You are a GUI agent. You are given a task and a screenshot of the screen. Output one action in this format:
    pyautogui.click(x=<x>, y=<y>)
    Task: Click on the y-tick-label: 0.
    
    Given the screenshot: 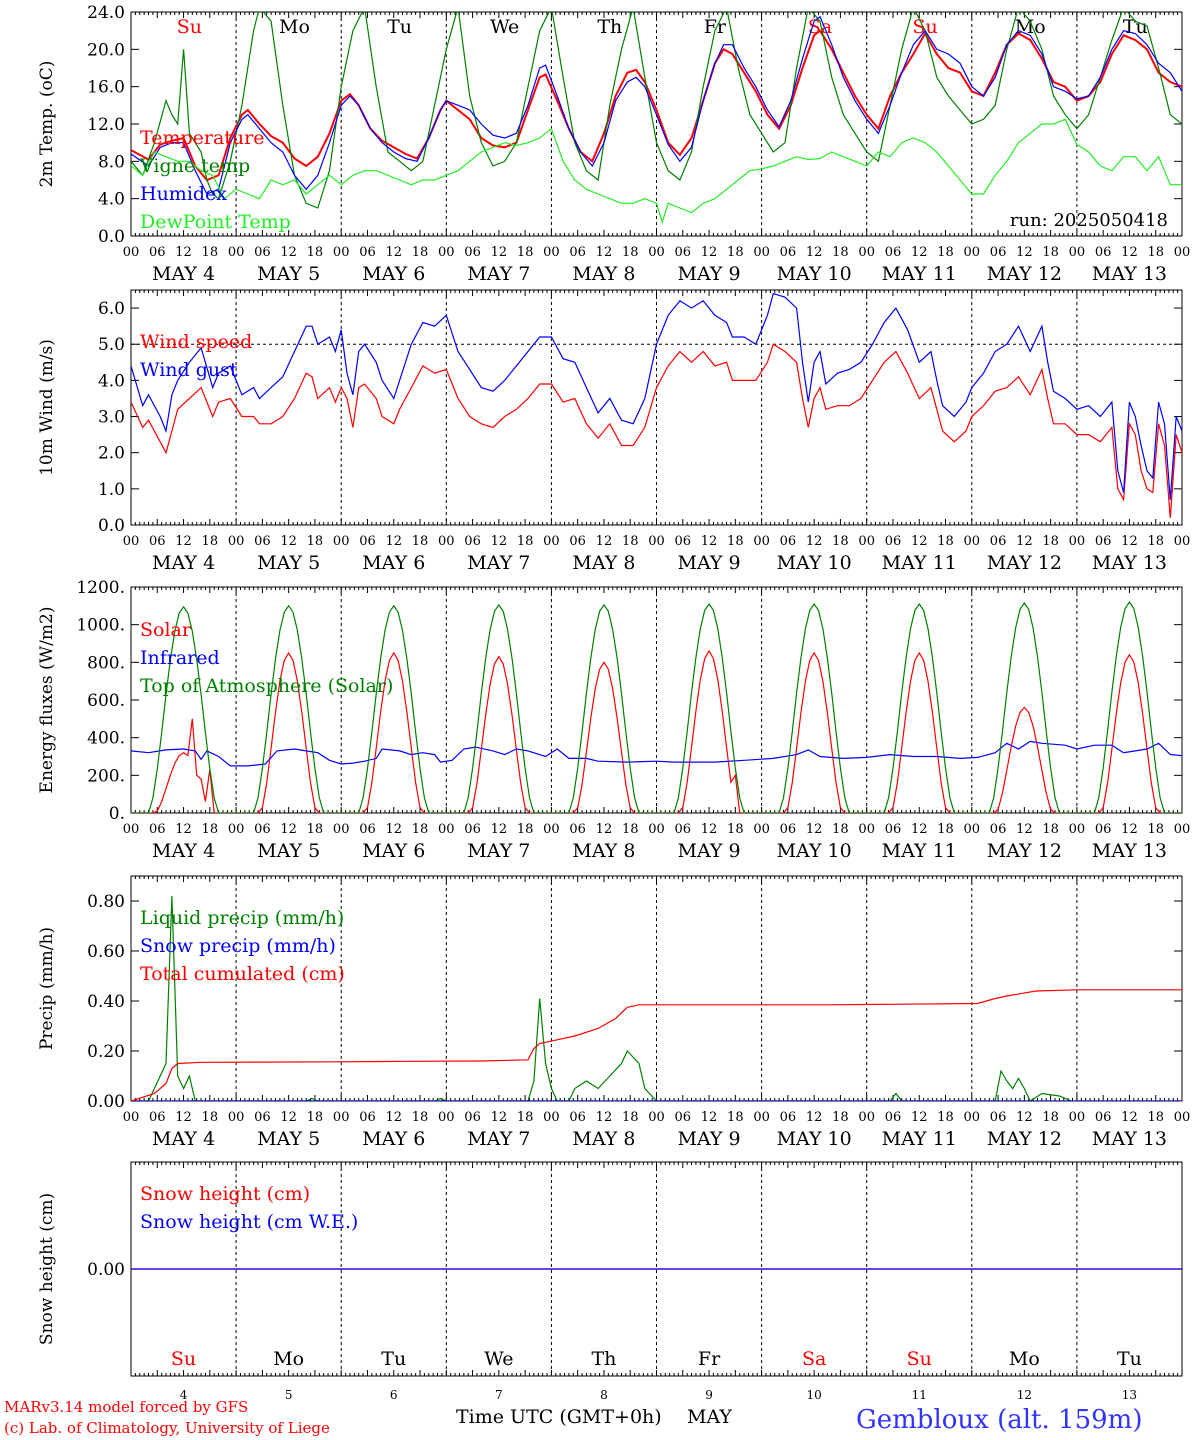 What is the action you would take?
    pyautogui.click(x=117, y=814)
    